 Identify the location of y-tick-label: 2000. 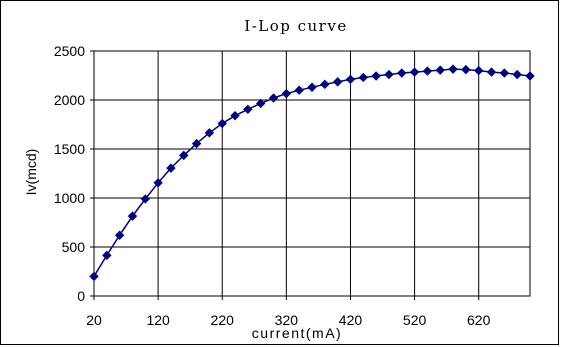
(69, 100).